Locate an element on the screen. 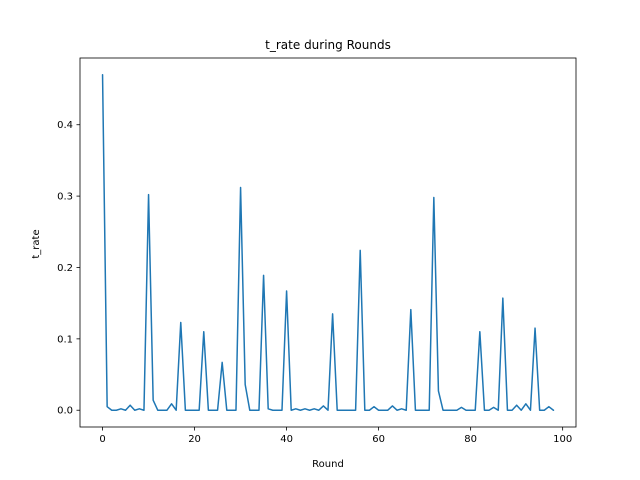 Image resolution: width=640 pixels, height=480 pixels. x-tick-label: 60 is located at coordinates (378, 439).